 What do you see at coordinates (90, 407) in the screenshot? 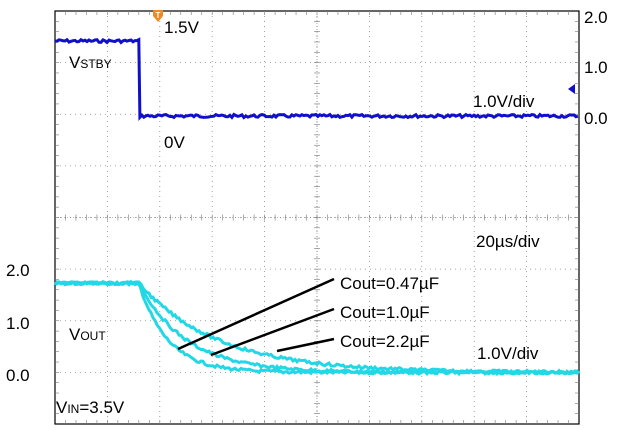
I see `vin-condition-label: VIN=3.5V` at bounding box center [90, 407].